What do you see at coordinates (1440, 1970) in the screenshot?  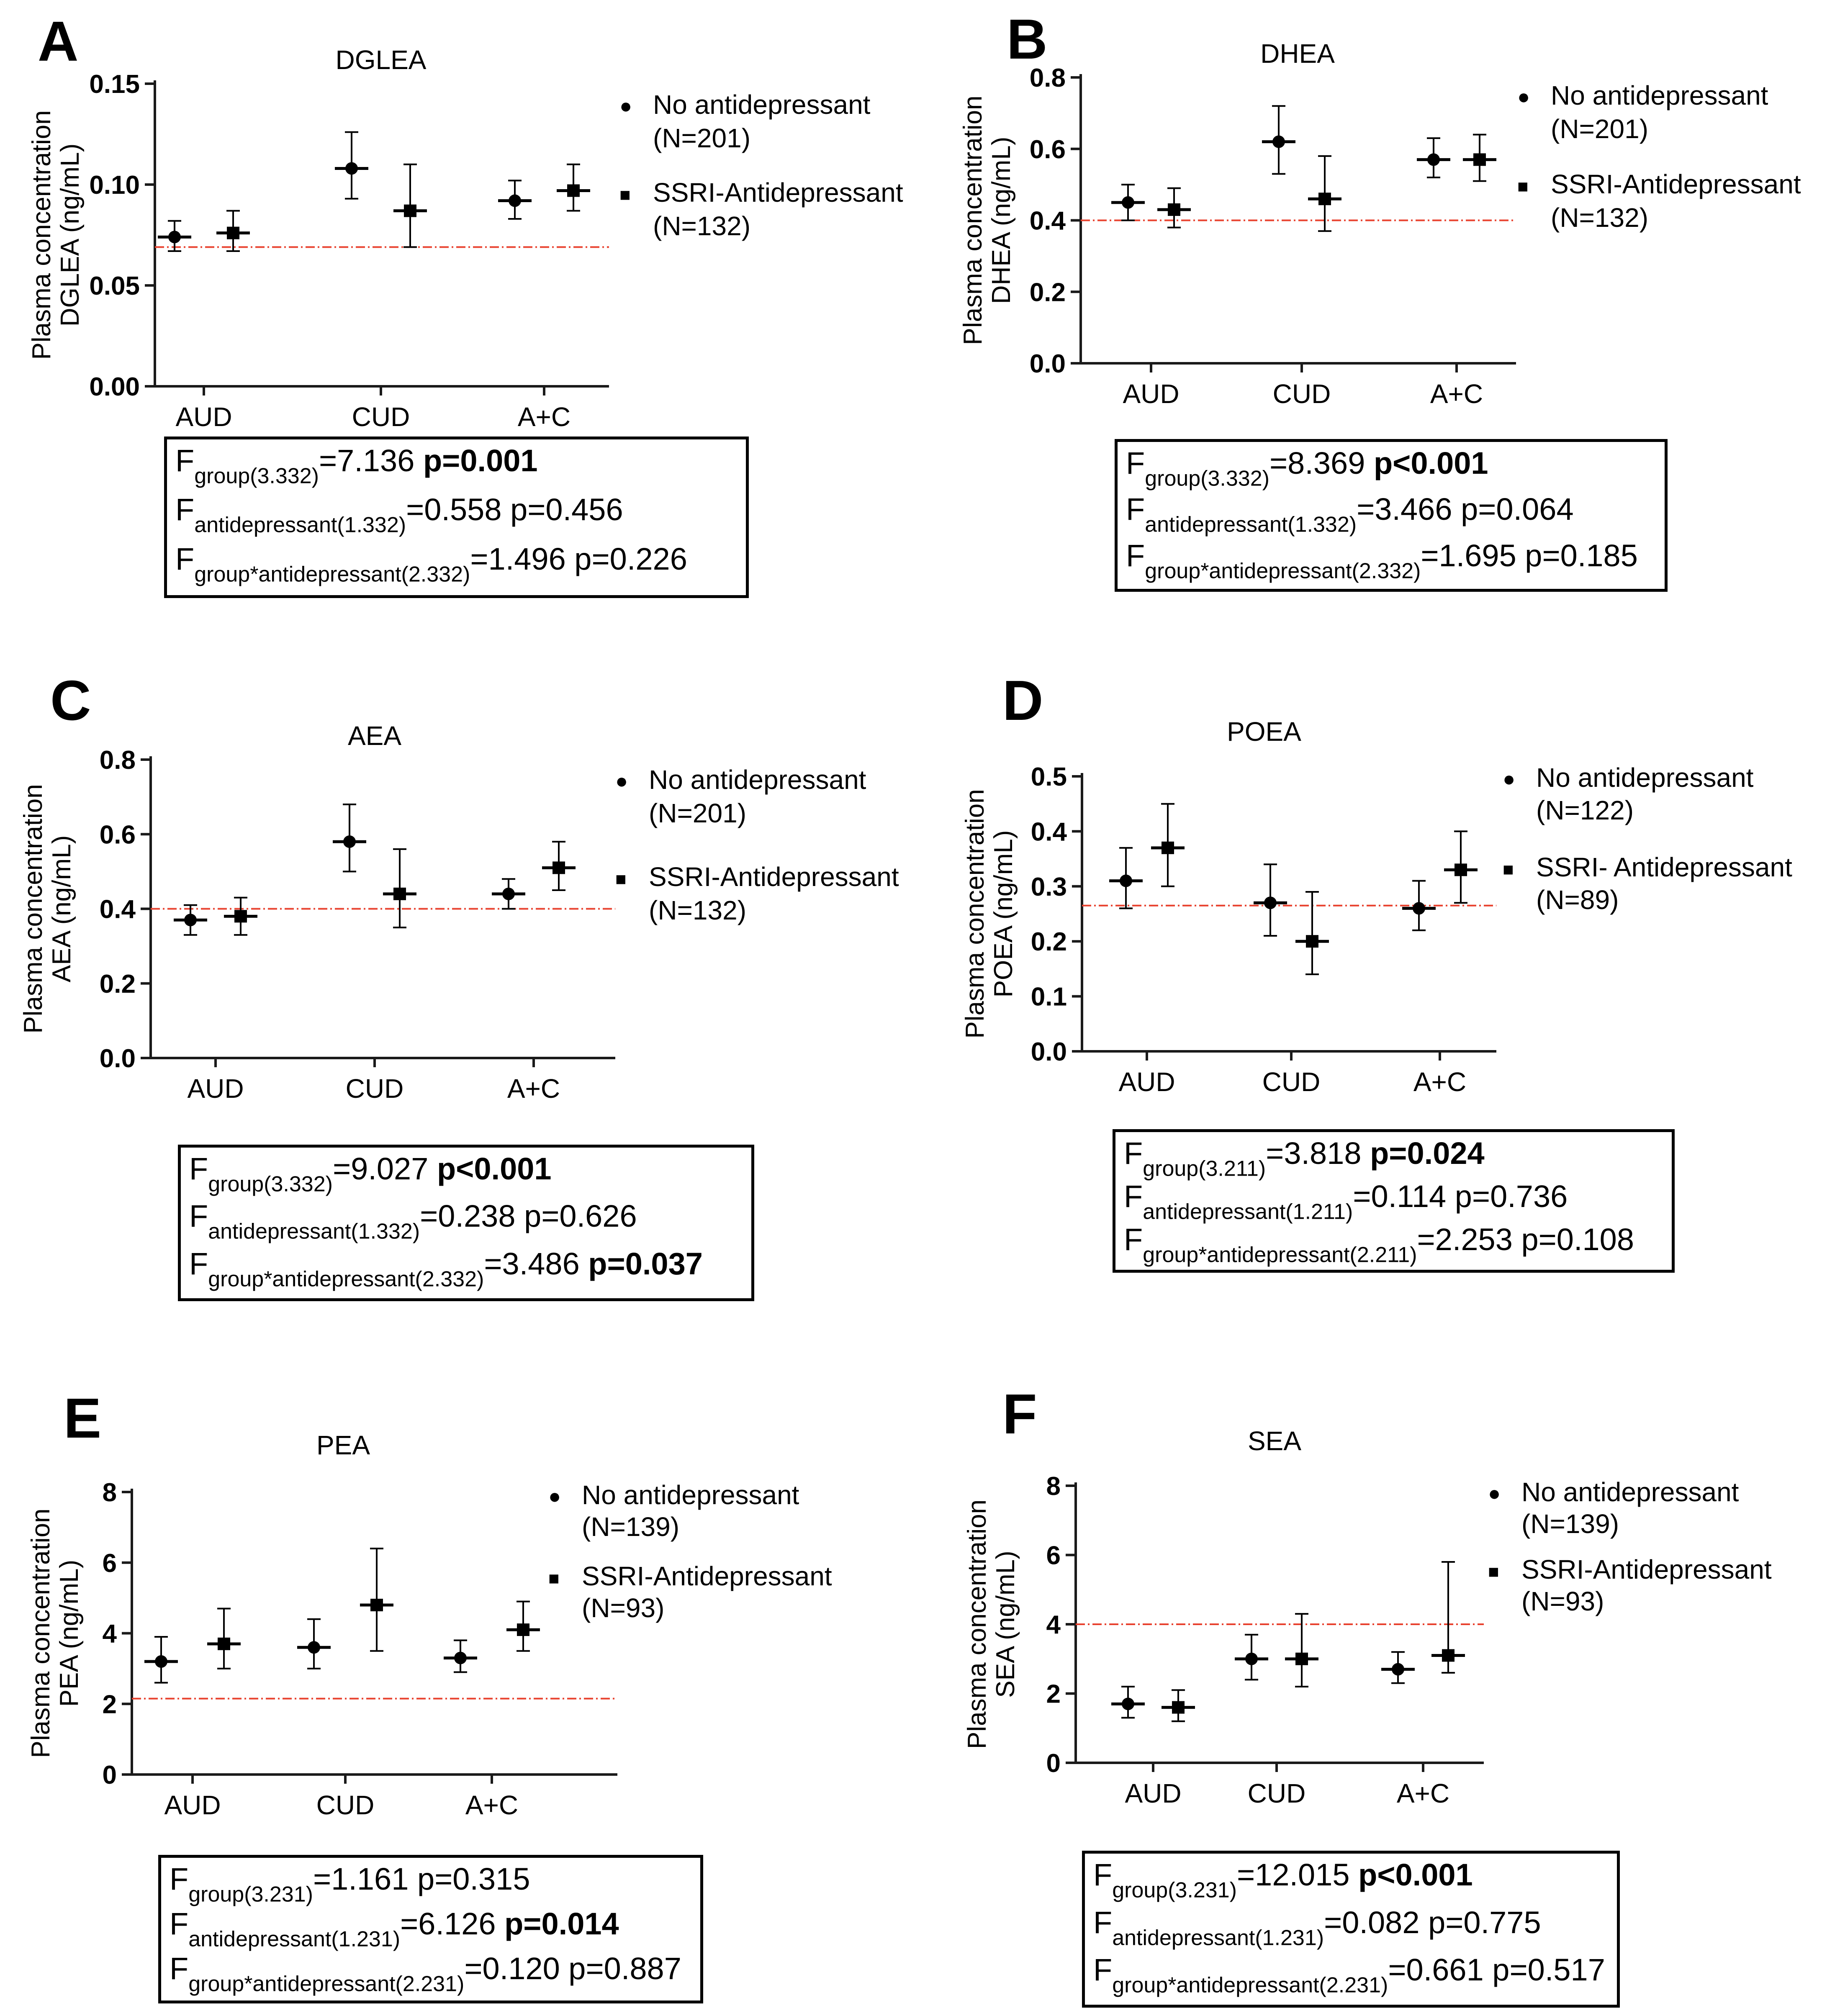 I see `stat-value: =0.661` at bounding box center [1440, 1970].